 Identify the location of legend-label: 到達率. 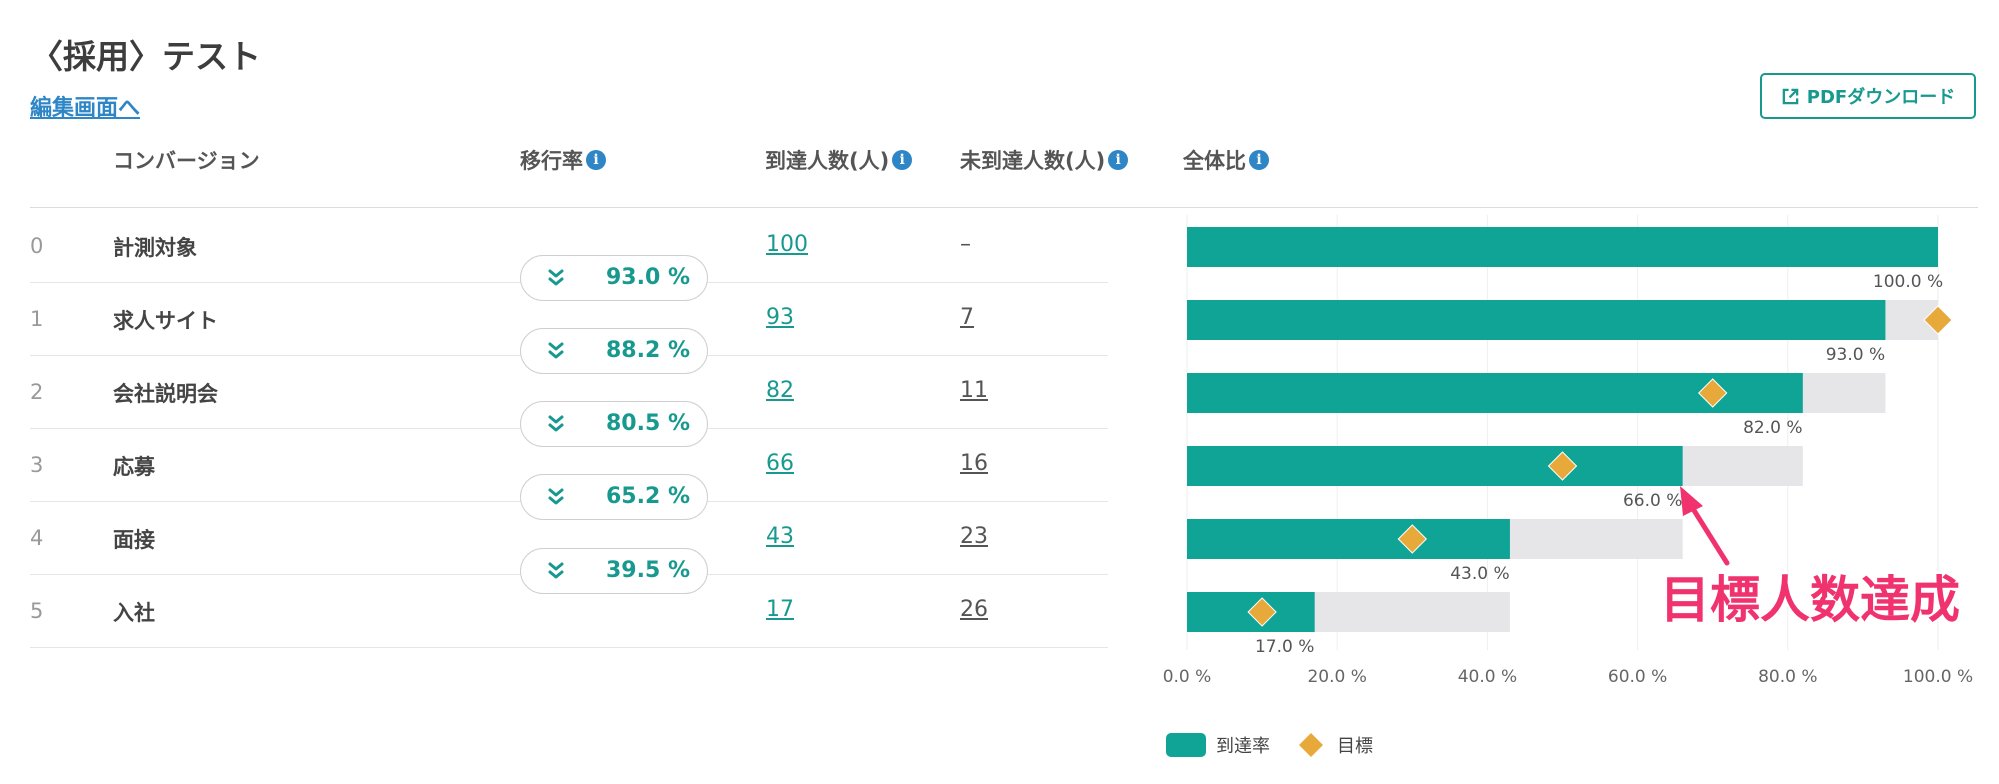
(1243, 746).